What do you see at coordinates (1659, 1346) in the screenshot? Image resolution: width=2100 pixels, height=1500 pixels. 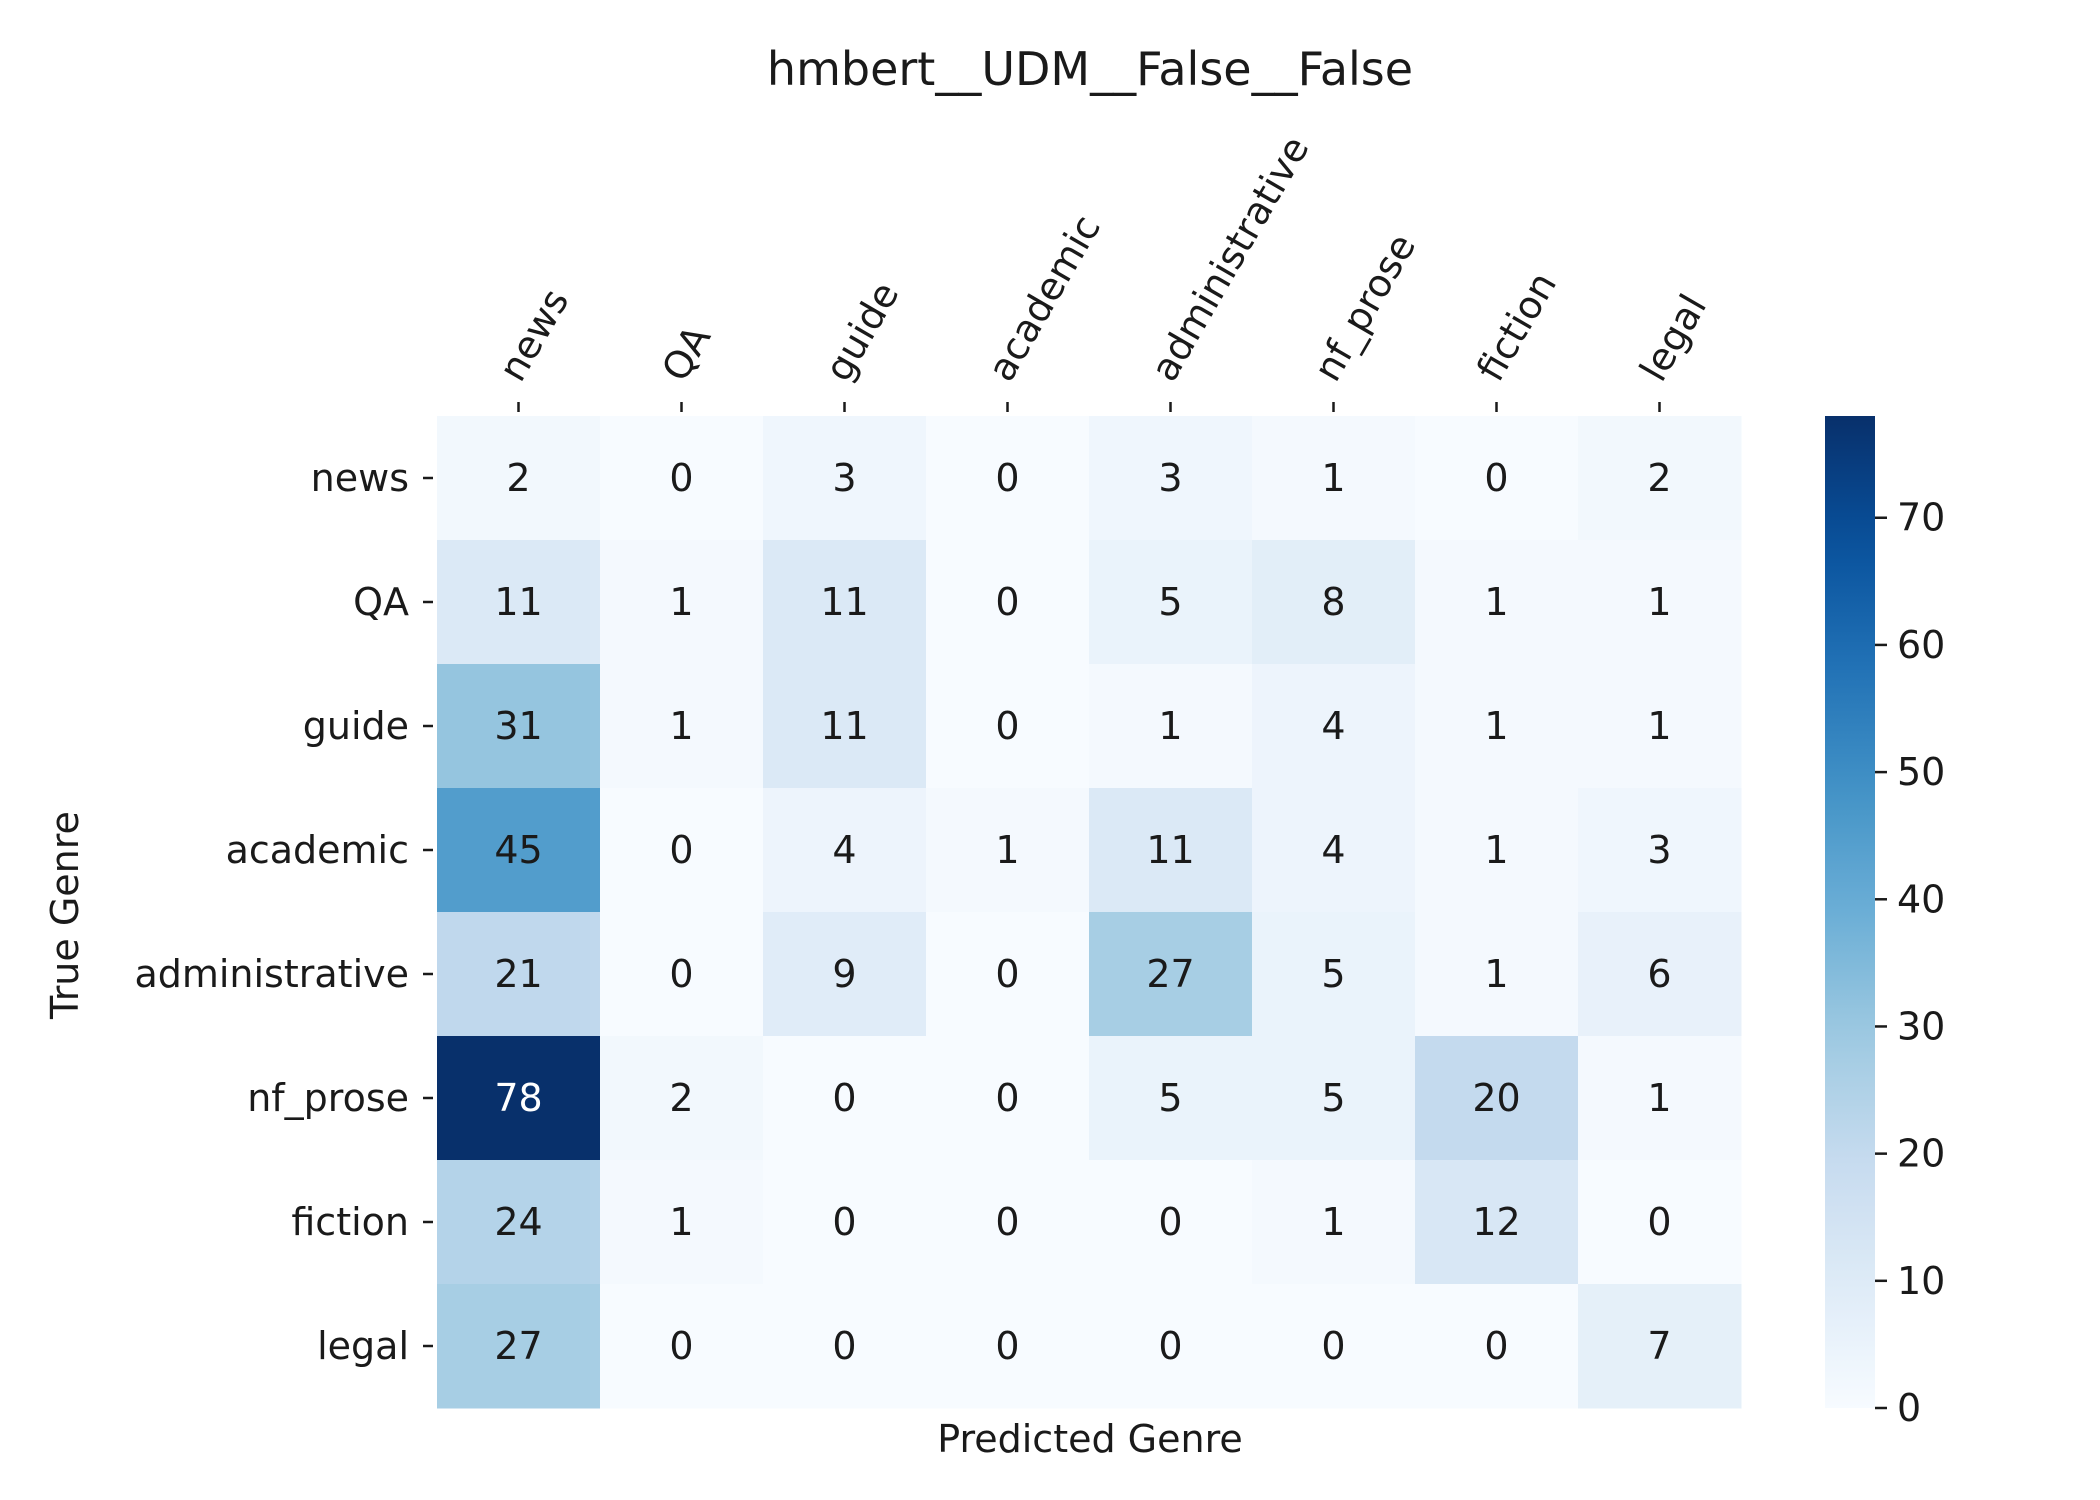 I see `cell-value-label: 7` at bounding box center [1659, 1346].